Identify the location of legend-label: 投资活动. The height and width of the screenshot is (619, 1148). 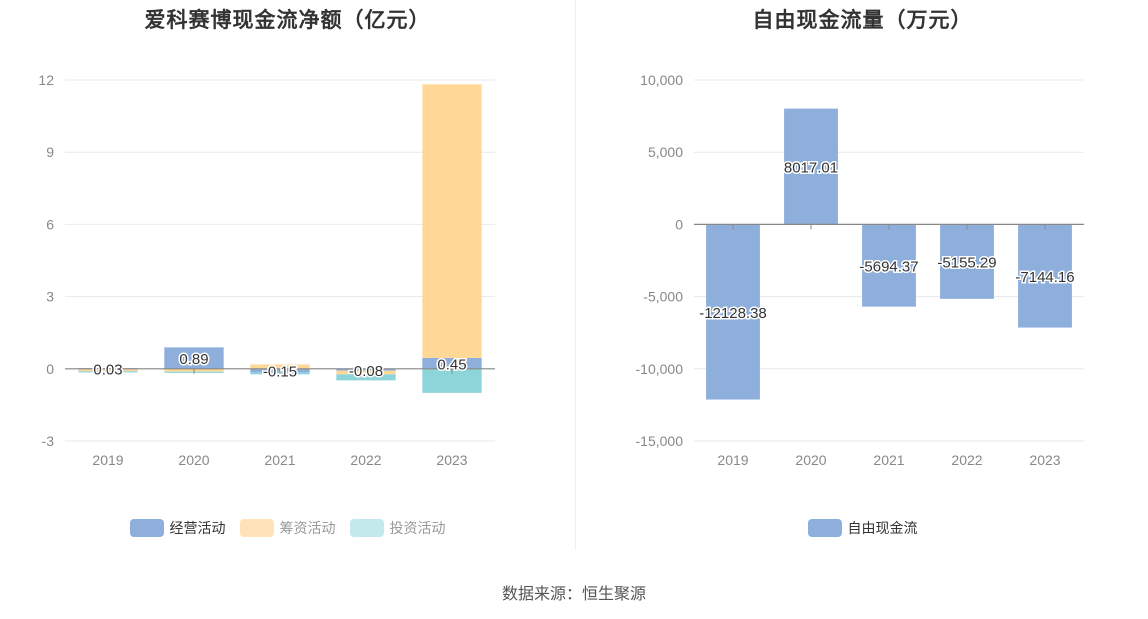
(417, 528).